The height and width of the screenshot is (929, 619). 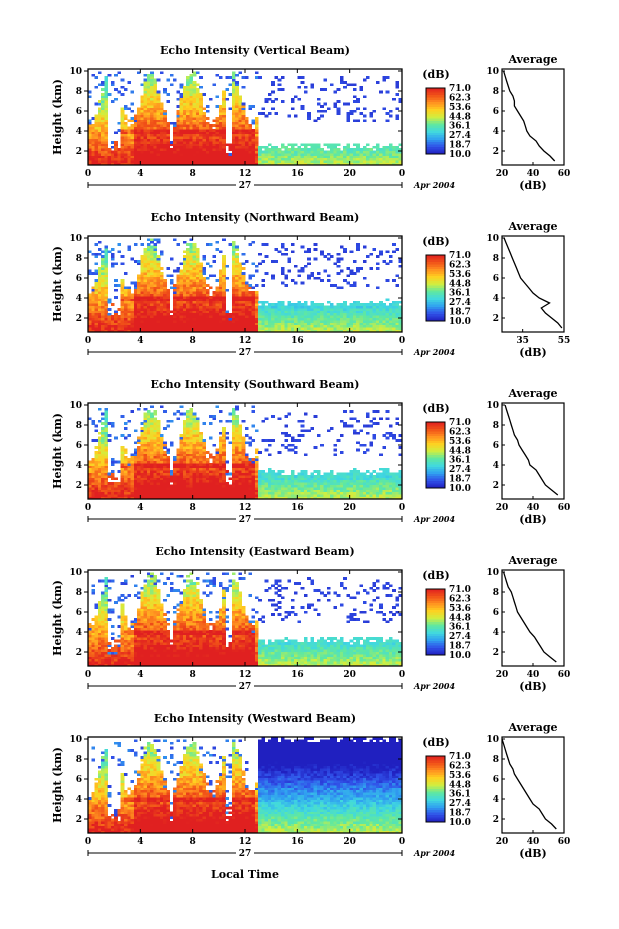 I want to click on x-tick-label: 4, so click(x=140, y=174).